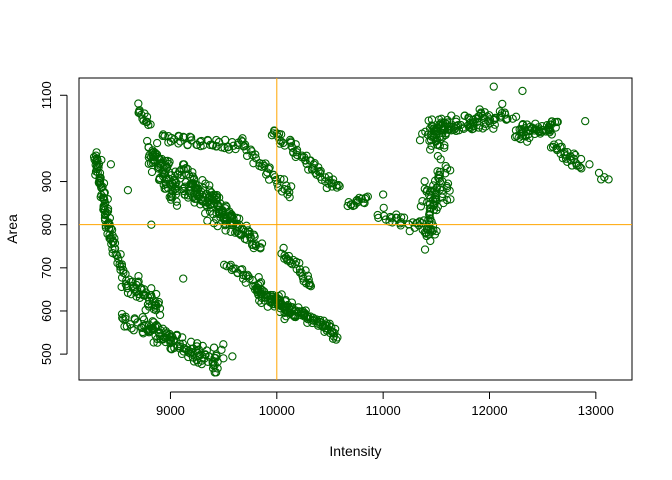 The image size is (672, 480). I want to click on x-axis-label: Intensity, so click(355, 451).